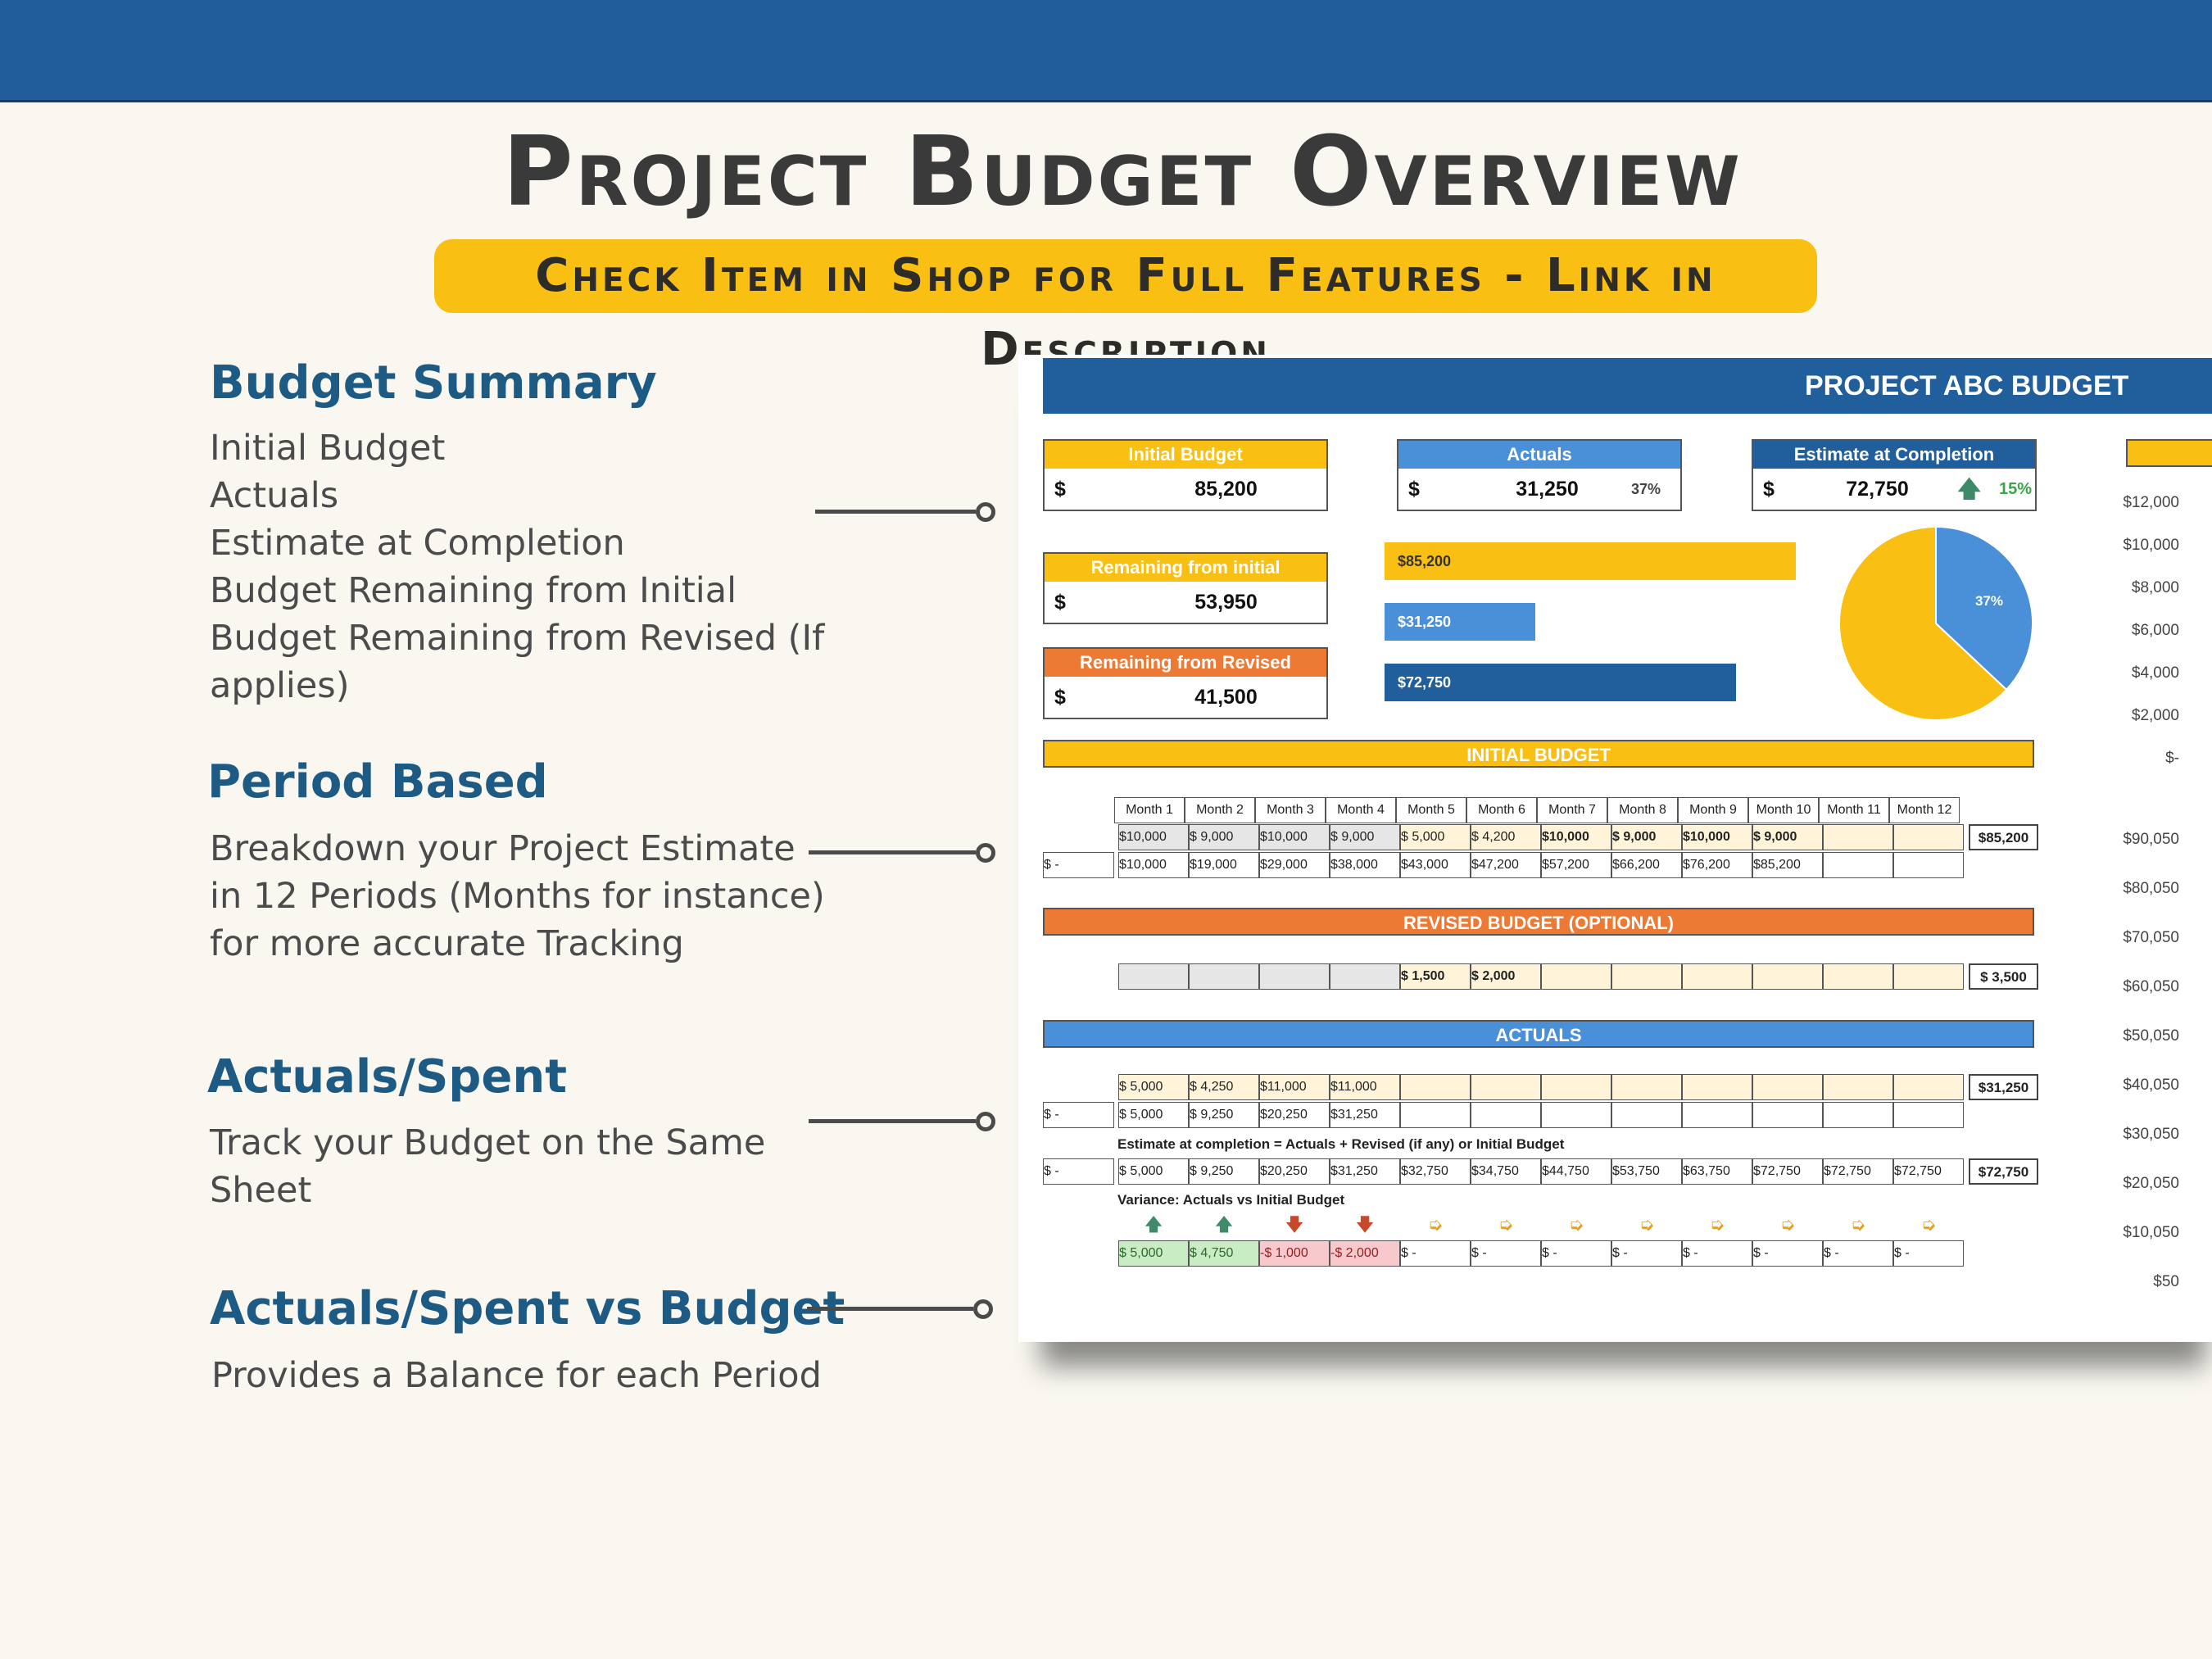  Describe the element at coordinates (1185, 683) in the screenshot. I see `kpi-remaining-revised: Remaining from Revised $41,500` at that location.